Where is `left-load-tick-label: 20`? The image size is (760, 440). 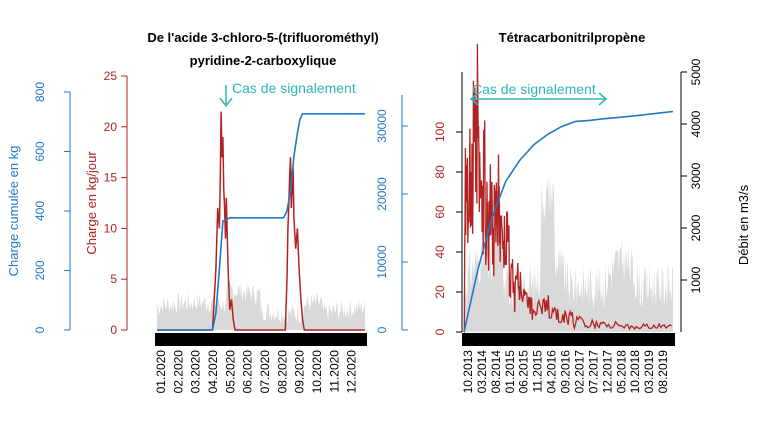
left-load-tick-label: 20 is located at coordinates (111, 127).